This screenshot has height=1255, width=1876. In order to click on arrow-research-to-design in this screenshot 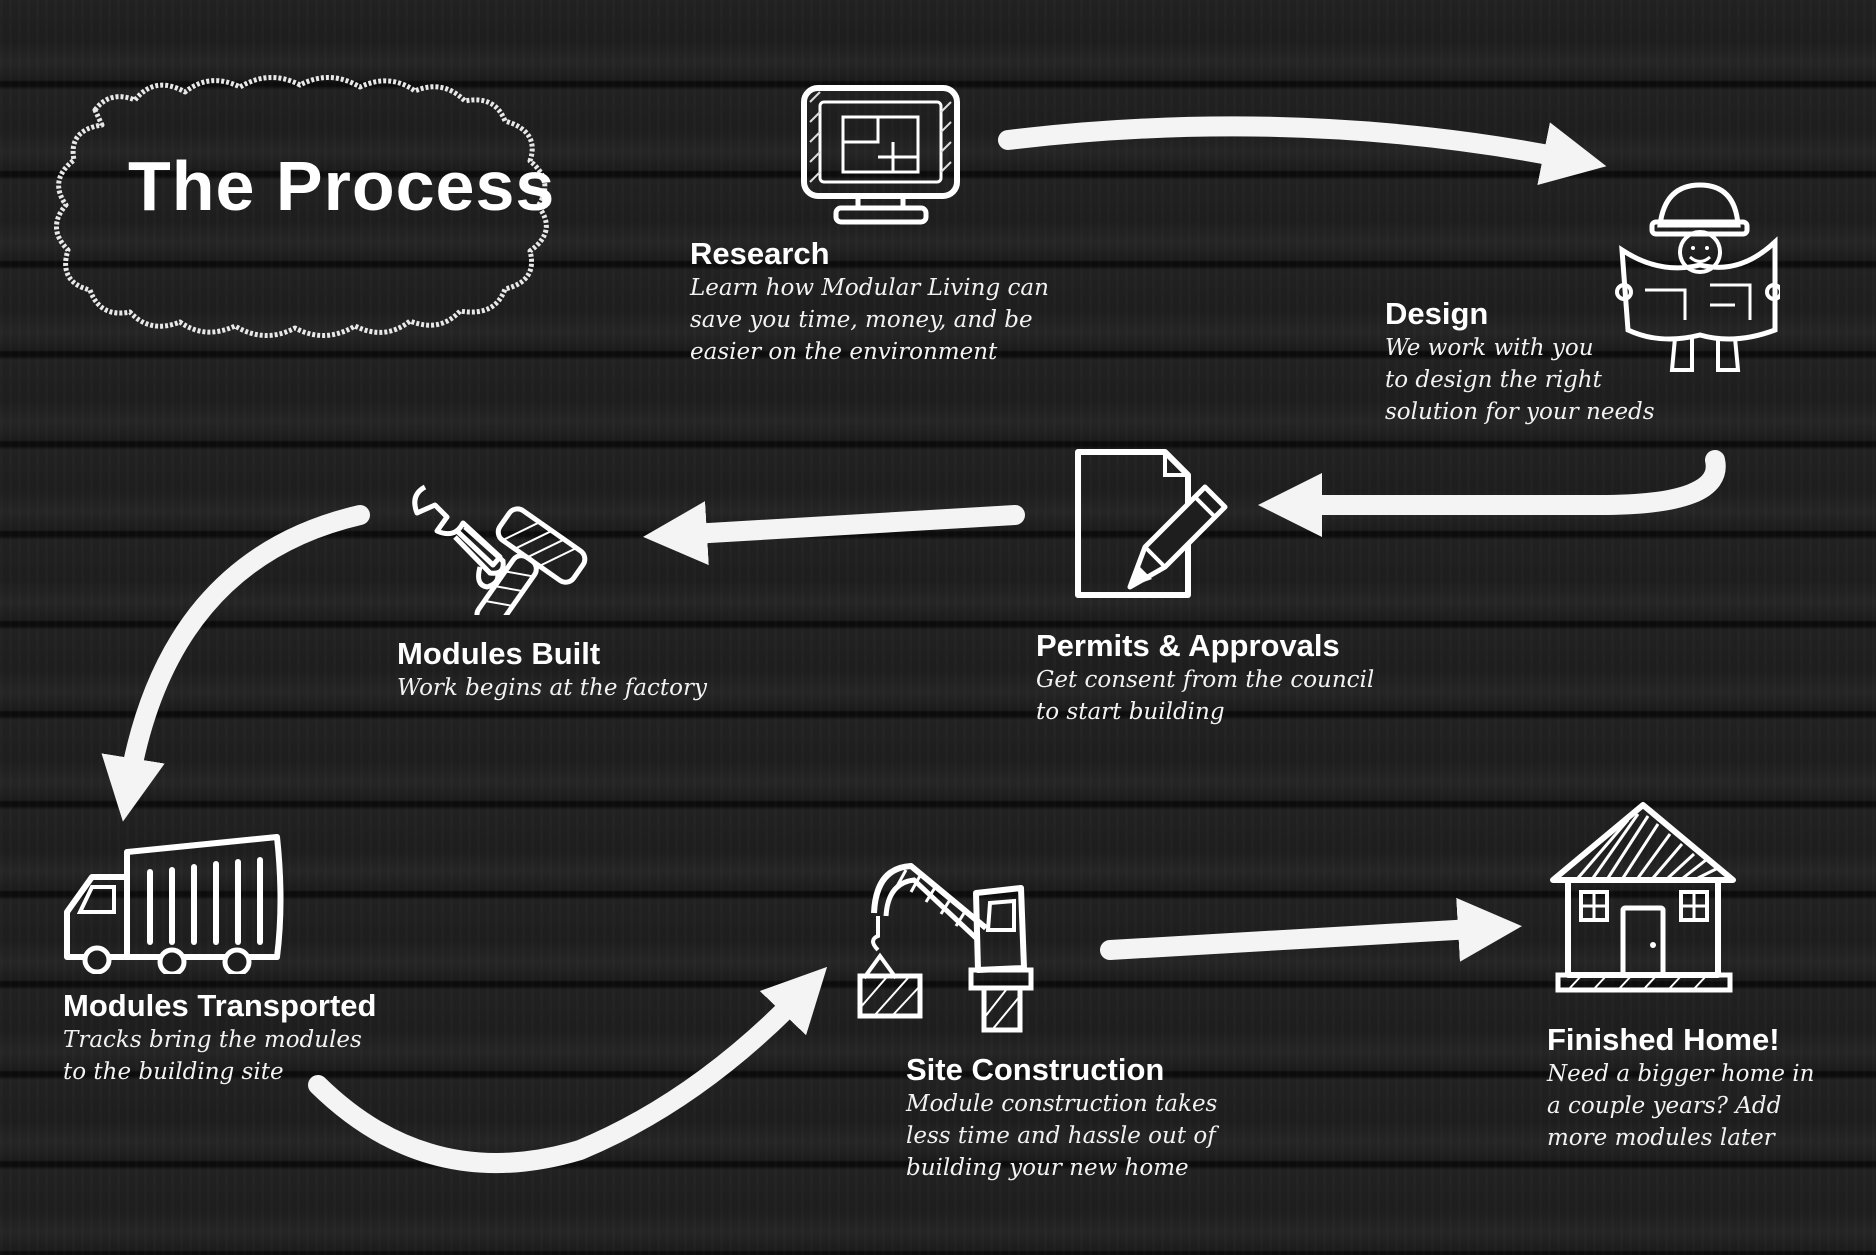, I will do `click(1302, 151)`.